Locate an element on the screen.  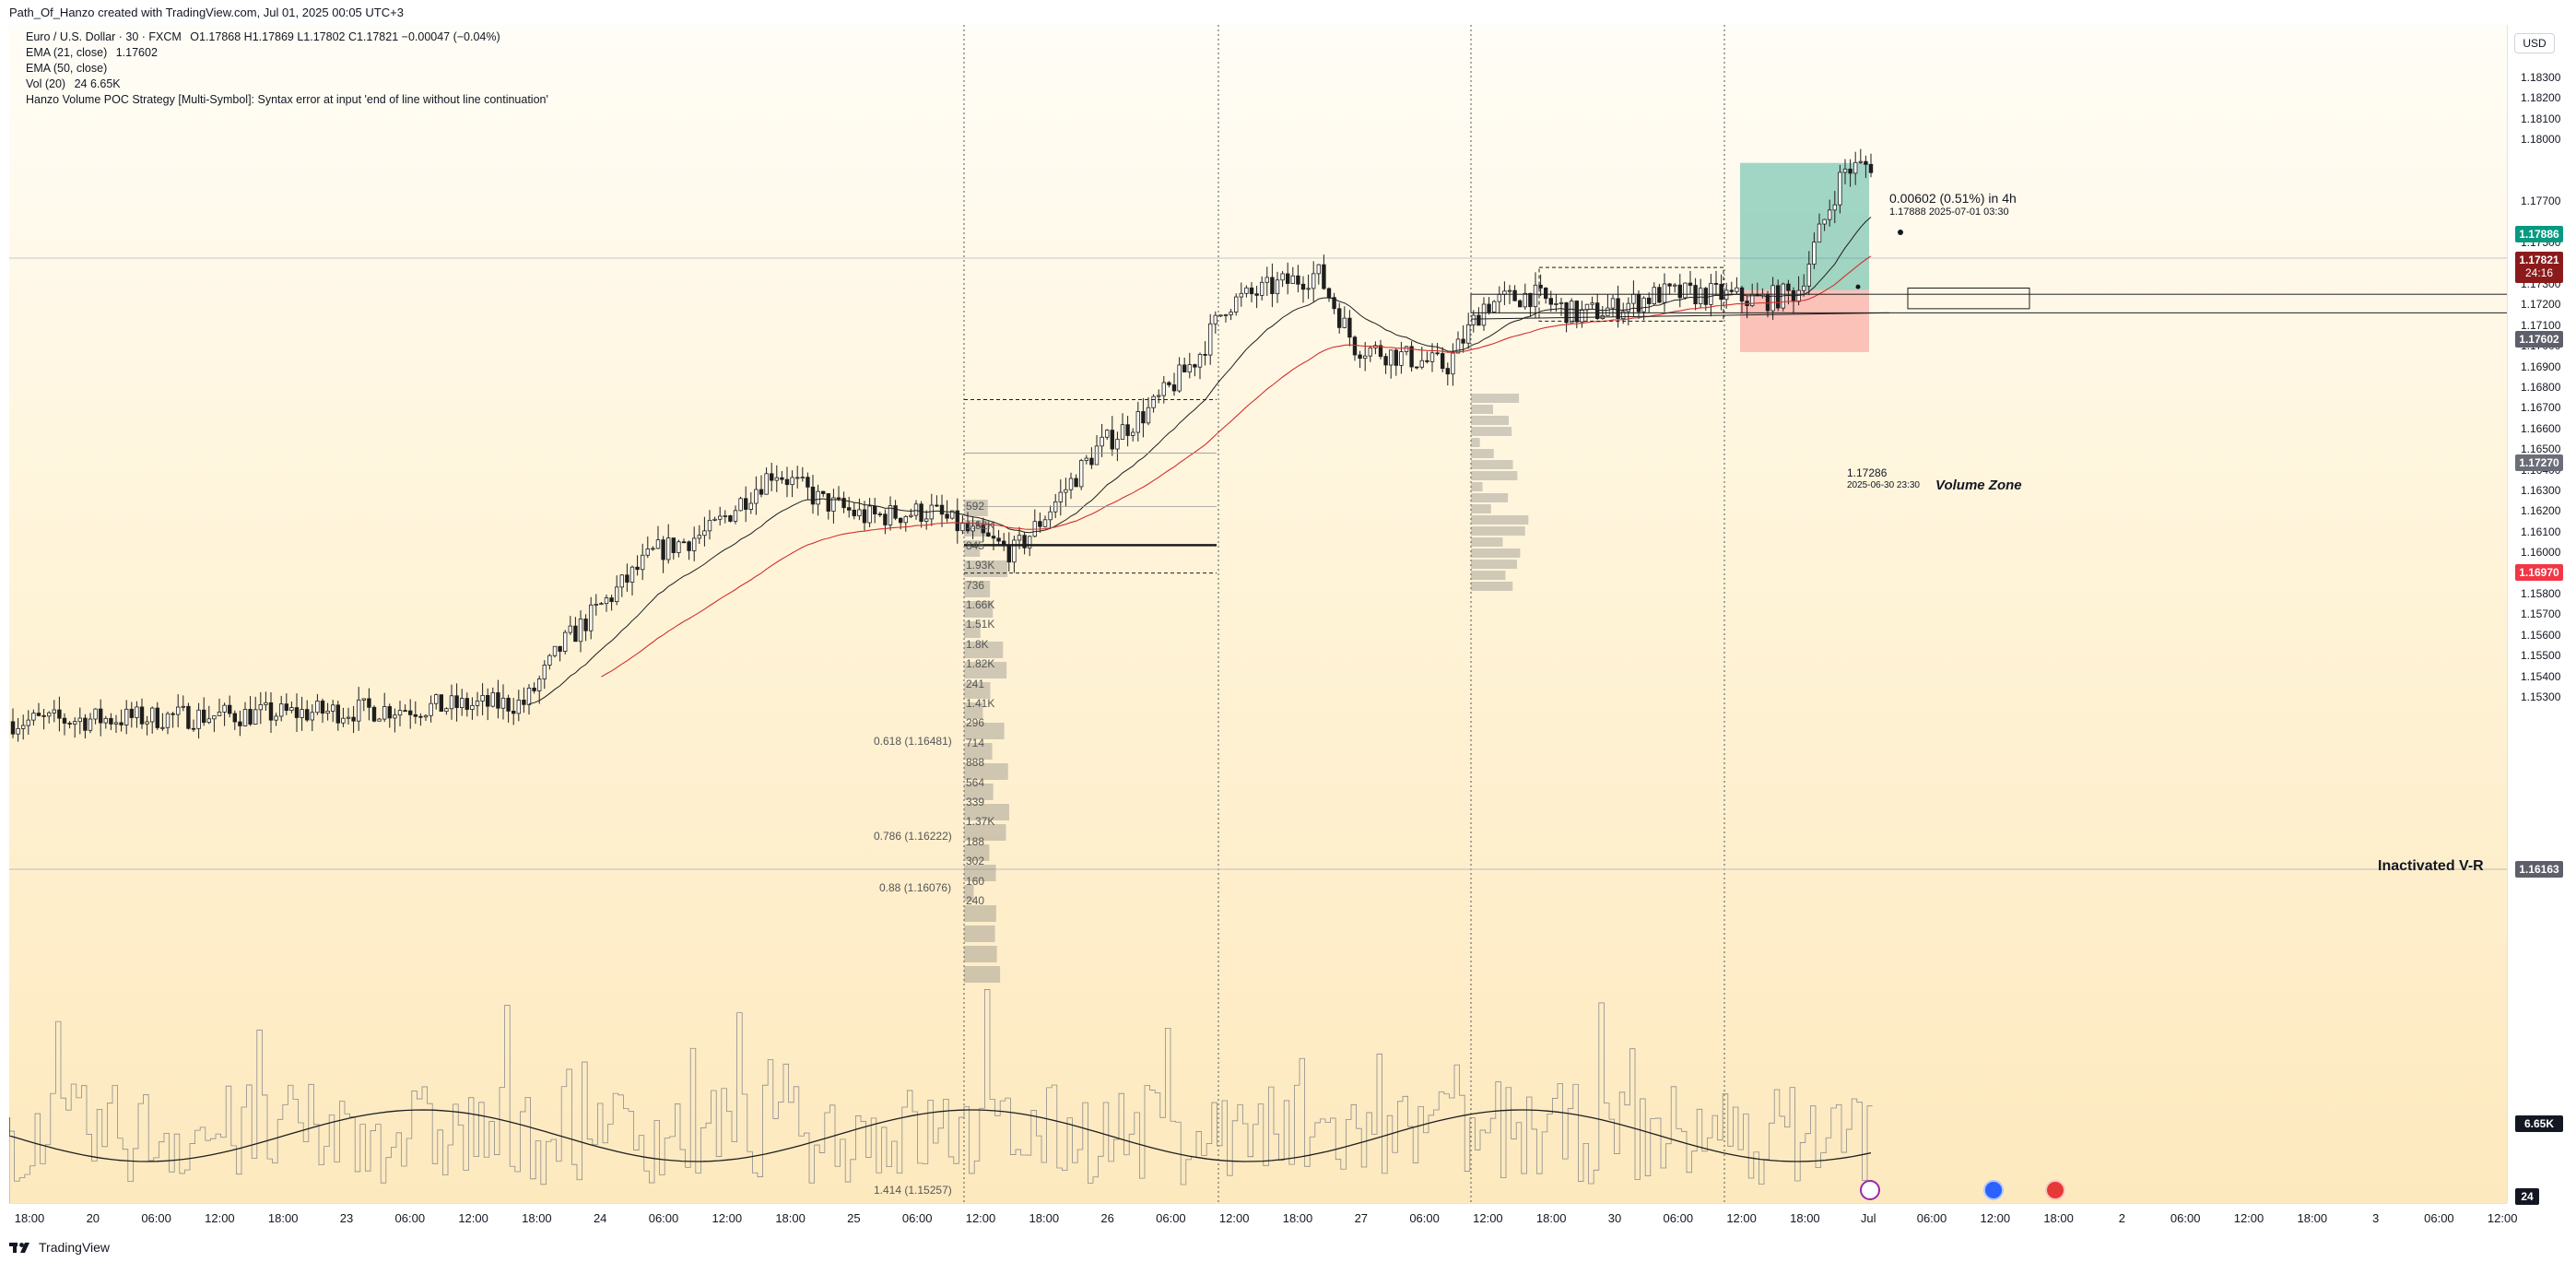
time-tick: Jul is located at coordinates (1868, 1218).